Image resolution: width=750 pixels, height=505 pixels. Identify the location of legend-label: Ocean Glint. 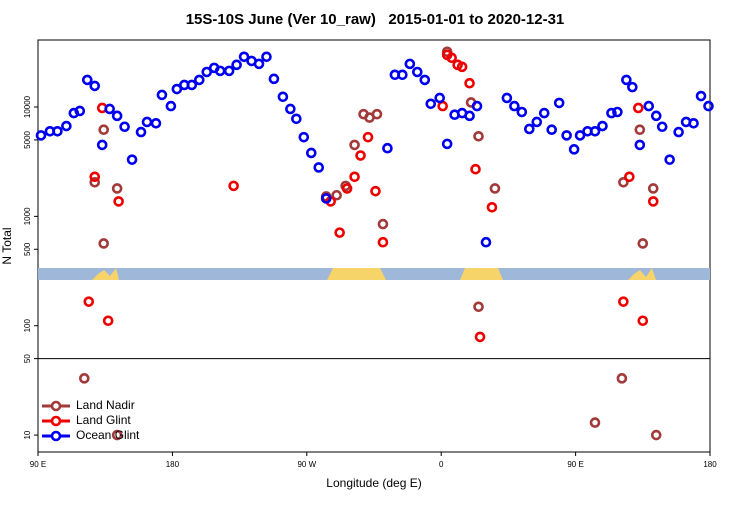
(108, 435).